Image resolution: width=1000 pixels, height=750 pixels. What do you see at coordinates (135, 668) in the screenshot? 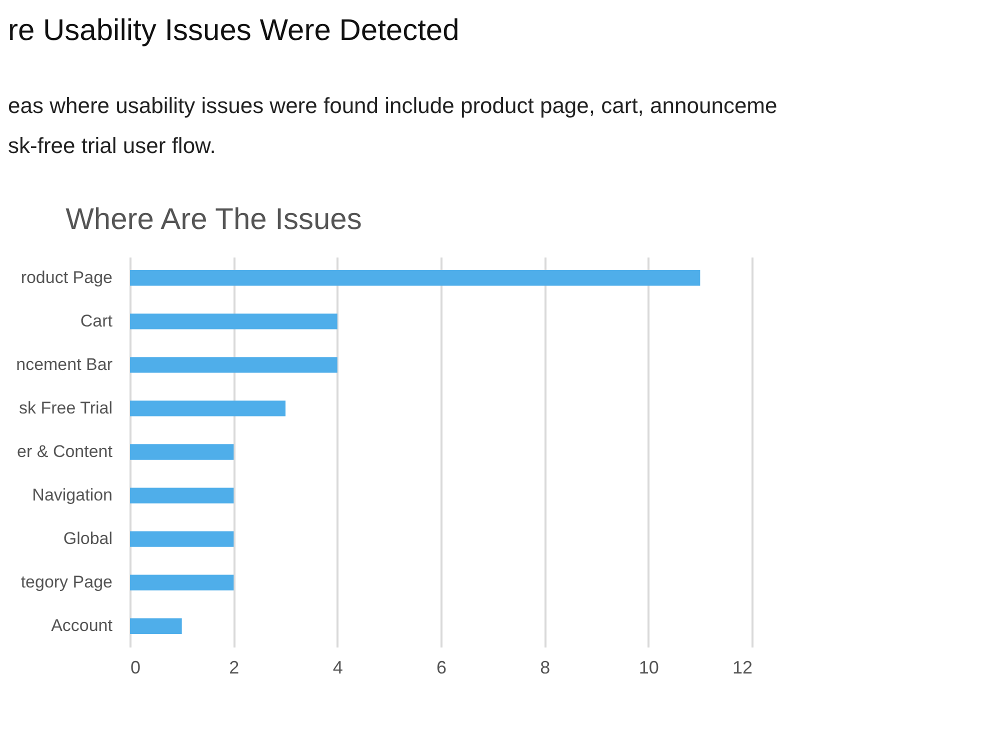
I see `x-tick-label: 0` at bounding box center [135, 668].